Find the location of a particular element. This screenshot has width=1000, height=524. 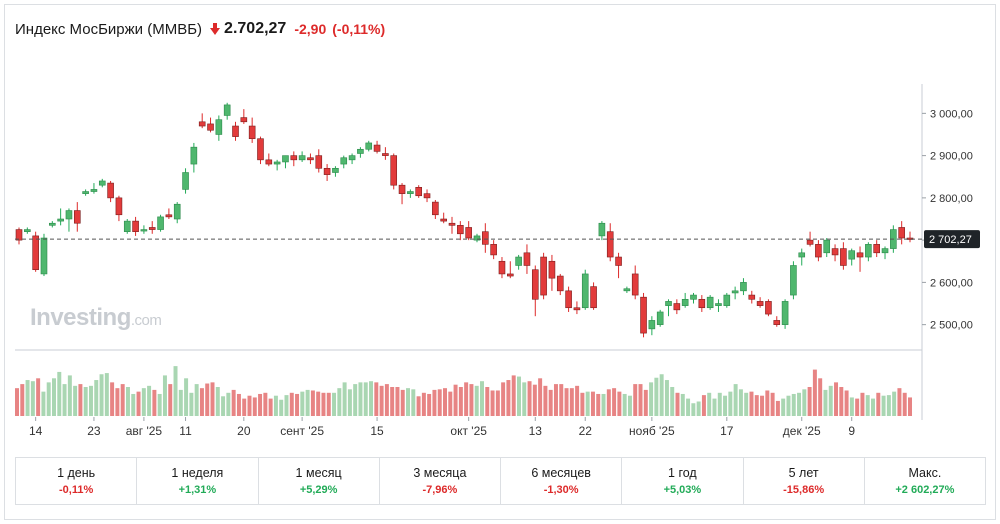

watermark-suffix: .com is located at coordinates (146, 320).